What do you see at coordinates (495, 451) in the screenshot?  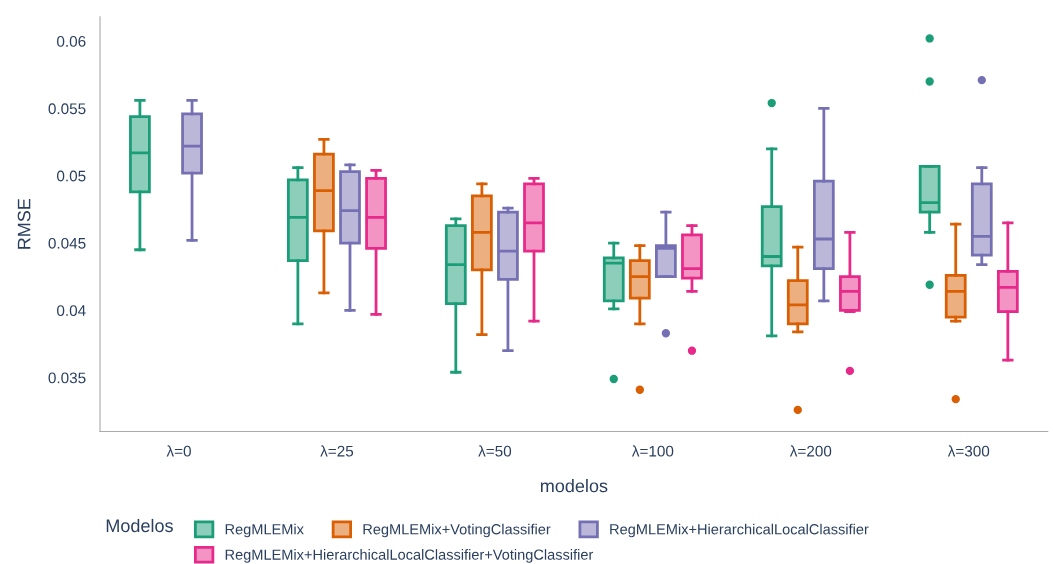 I see `x-tick-label: λ=50` at bounding box center [495, 451].